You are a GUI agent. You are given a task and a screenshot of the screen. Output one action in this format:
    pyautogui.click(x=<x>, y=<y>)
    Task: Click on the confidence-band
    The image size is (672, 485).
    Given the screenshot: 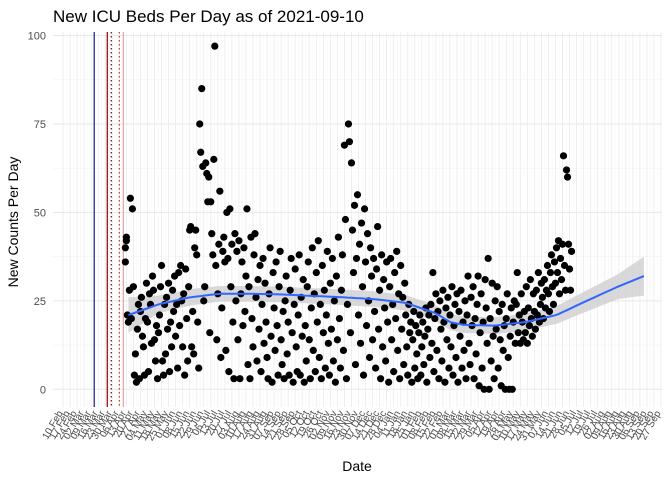 What is the action you would take?
    pyautogui.click(x=386, y=295)
    